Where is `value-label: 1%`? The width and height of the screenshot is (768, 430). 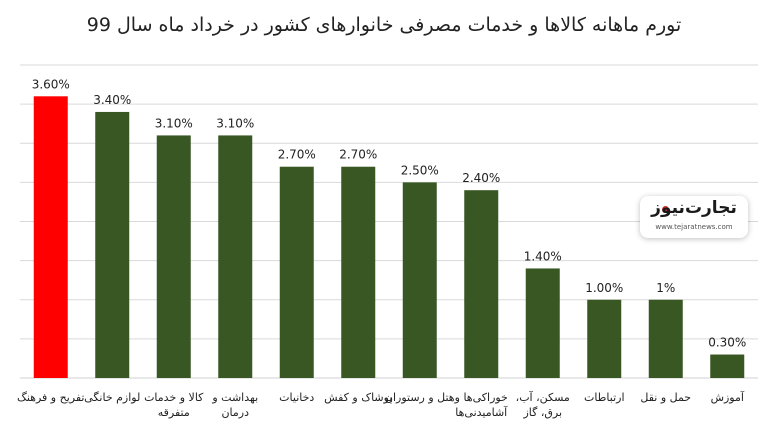
value-label: 1% is located at coordinates (665, 288).